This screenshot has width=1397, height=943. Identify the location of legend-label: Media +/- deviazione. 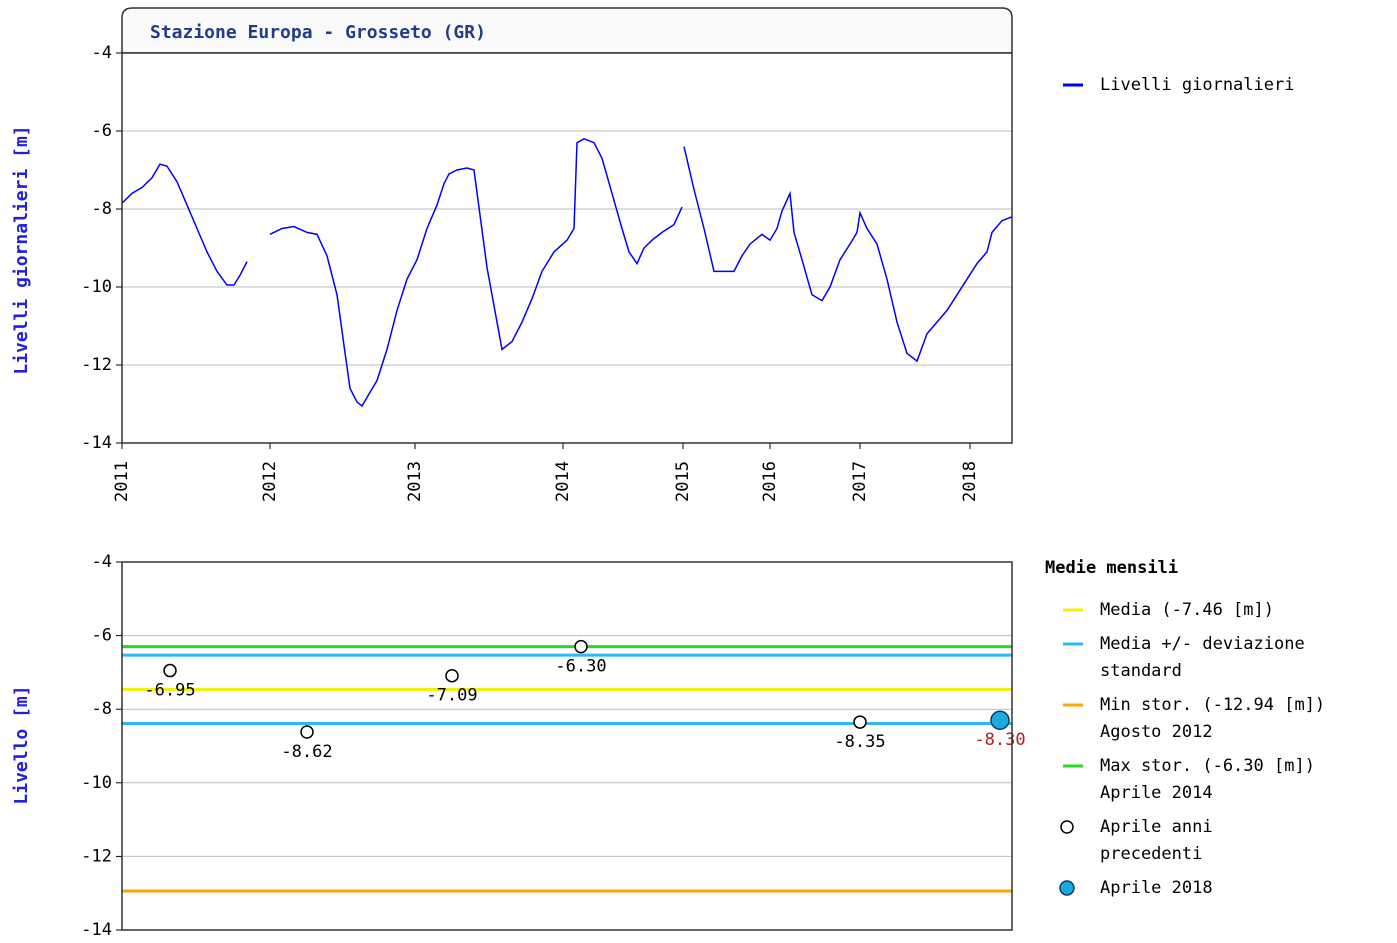
(1202, 644).